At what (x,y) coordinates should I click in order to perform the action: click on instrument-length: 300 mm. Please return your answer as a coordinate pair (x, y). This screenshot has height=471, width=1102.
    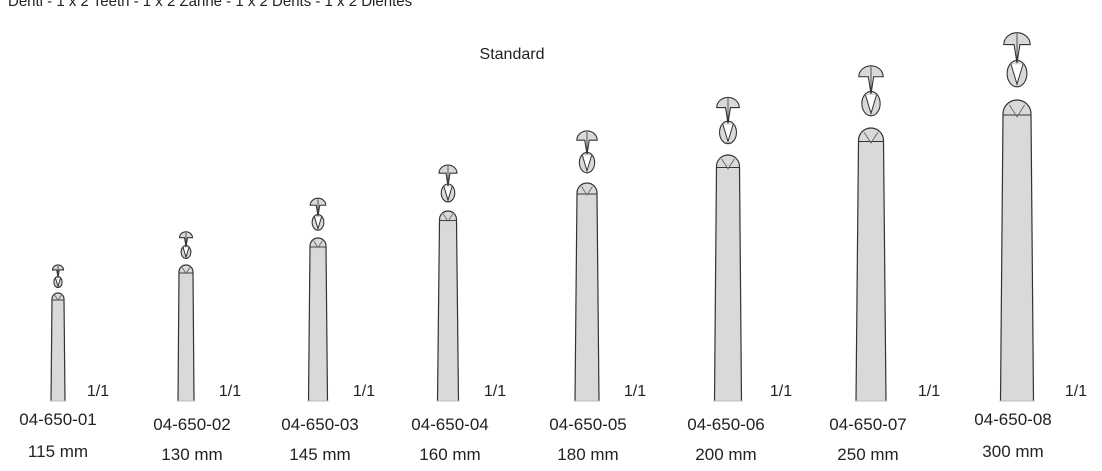
    Looking at the image, I should click on (1012, 451).